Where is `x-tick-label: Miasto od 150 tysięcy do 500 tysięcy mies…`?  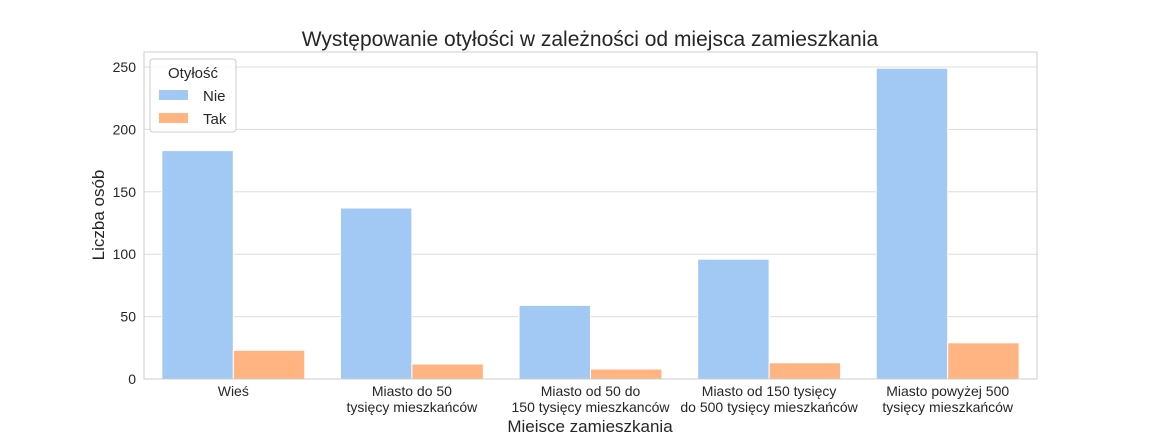
x-tick-label: Miasto od 150 tysięcy do 500 tysięcy mies… is located at coordinates (769, 399).